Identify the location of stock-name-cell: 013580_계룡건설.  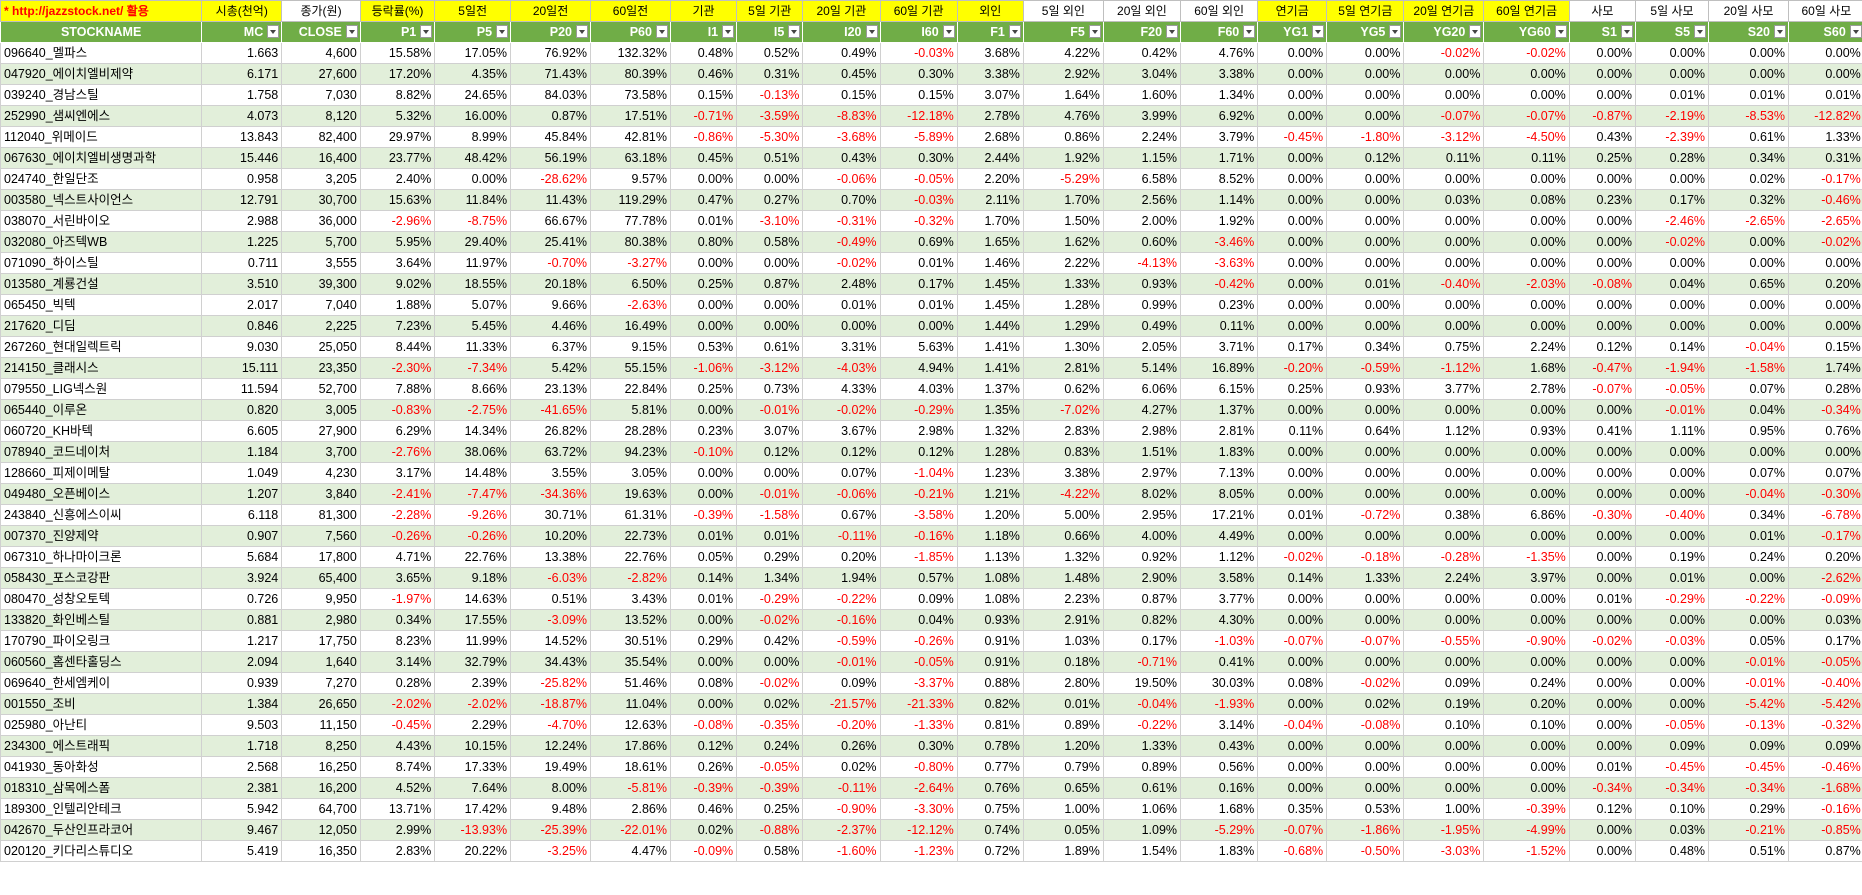
(101, 284).